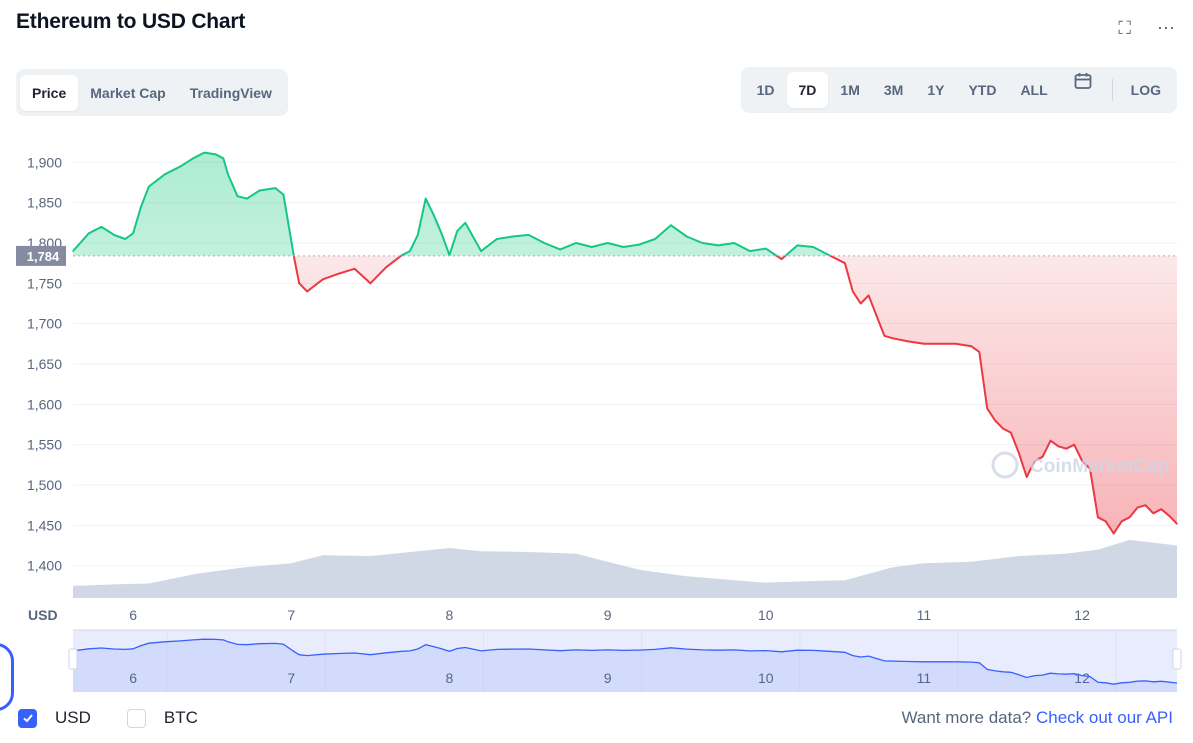 The image size is (1193, 743). I want to click on api-link: Check out our API, so click(1104, 717).